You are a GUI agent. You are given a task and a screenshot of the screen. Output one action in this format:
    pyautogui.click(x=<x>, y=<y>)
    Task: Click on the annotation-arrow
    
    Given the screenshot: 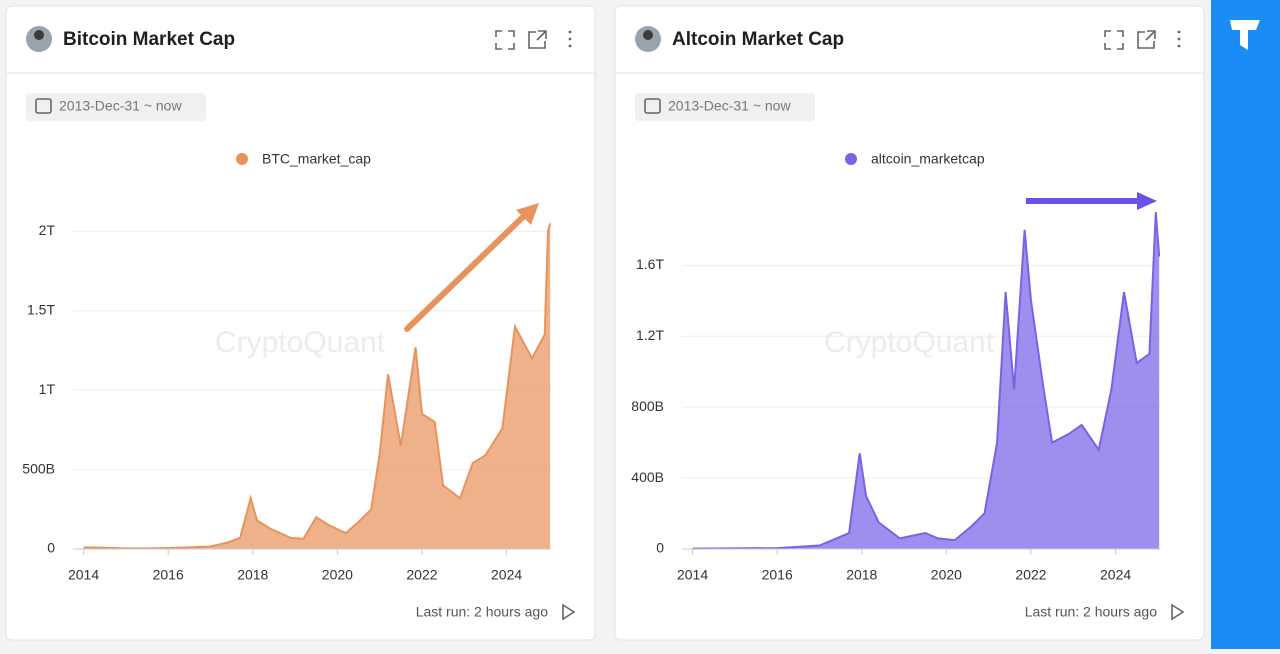 What is the action you would take?
    pyautogui.click(x=466, y=272)
    